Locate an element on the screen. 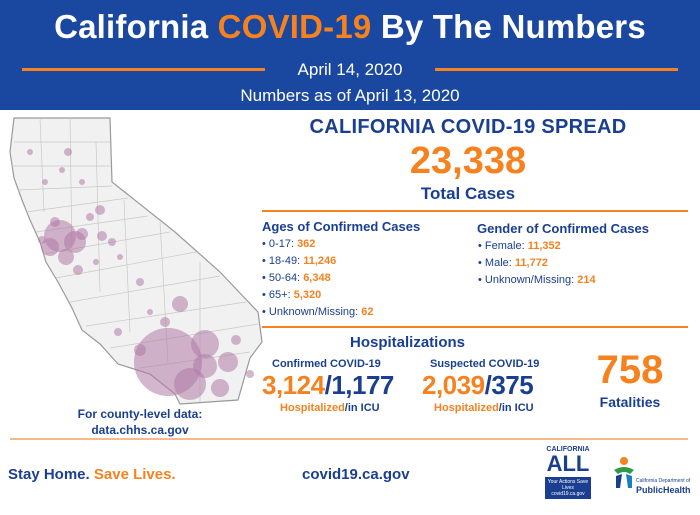 This screenshot has height=515, width=700. hospitalizations-heading: Hospitalizations is located at coordinates (408, 342).